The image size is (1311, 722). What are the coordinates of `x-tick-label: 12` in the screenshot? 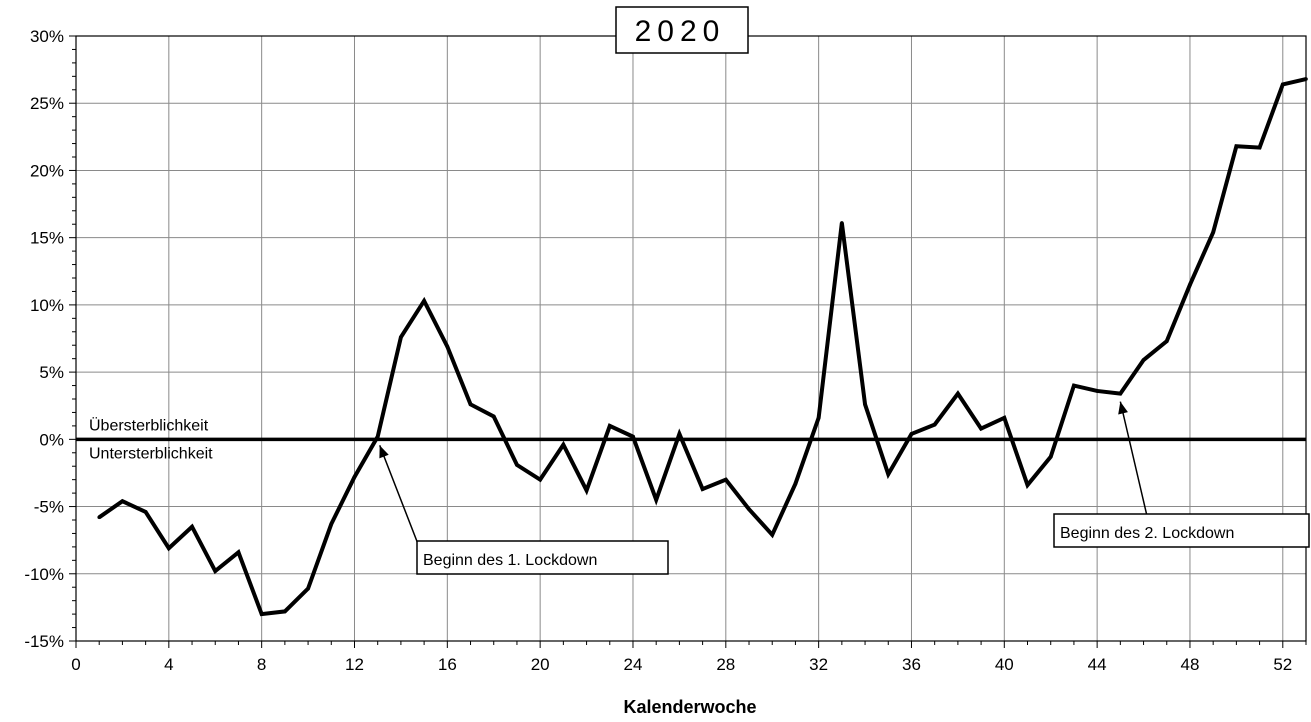 It's located at (354, 664).